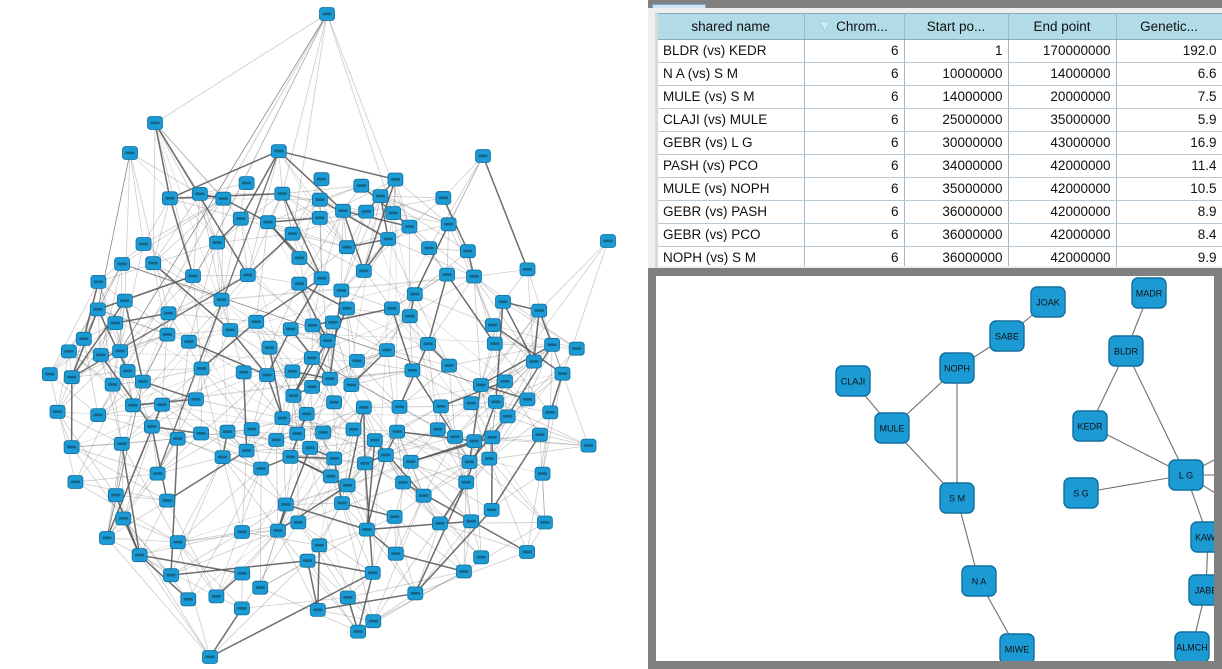  I want to click on subnetwork-node: JOAK, so click(1048, 302).